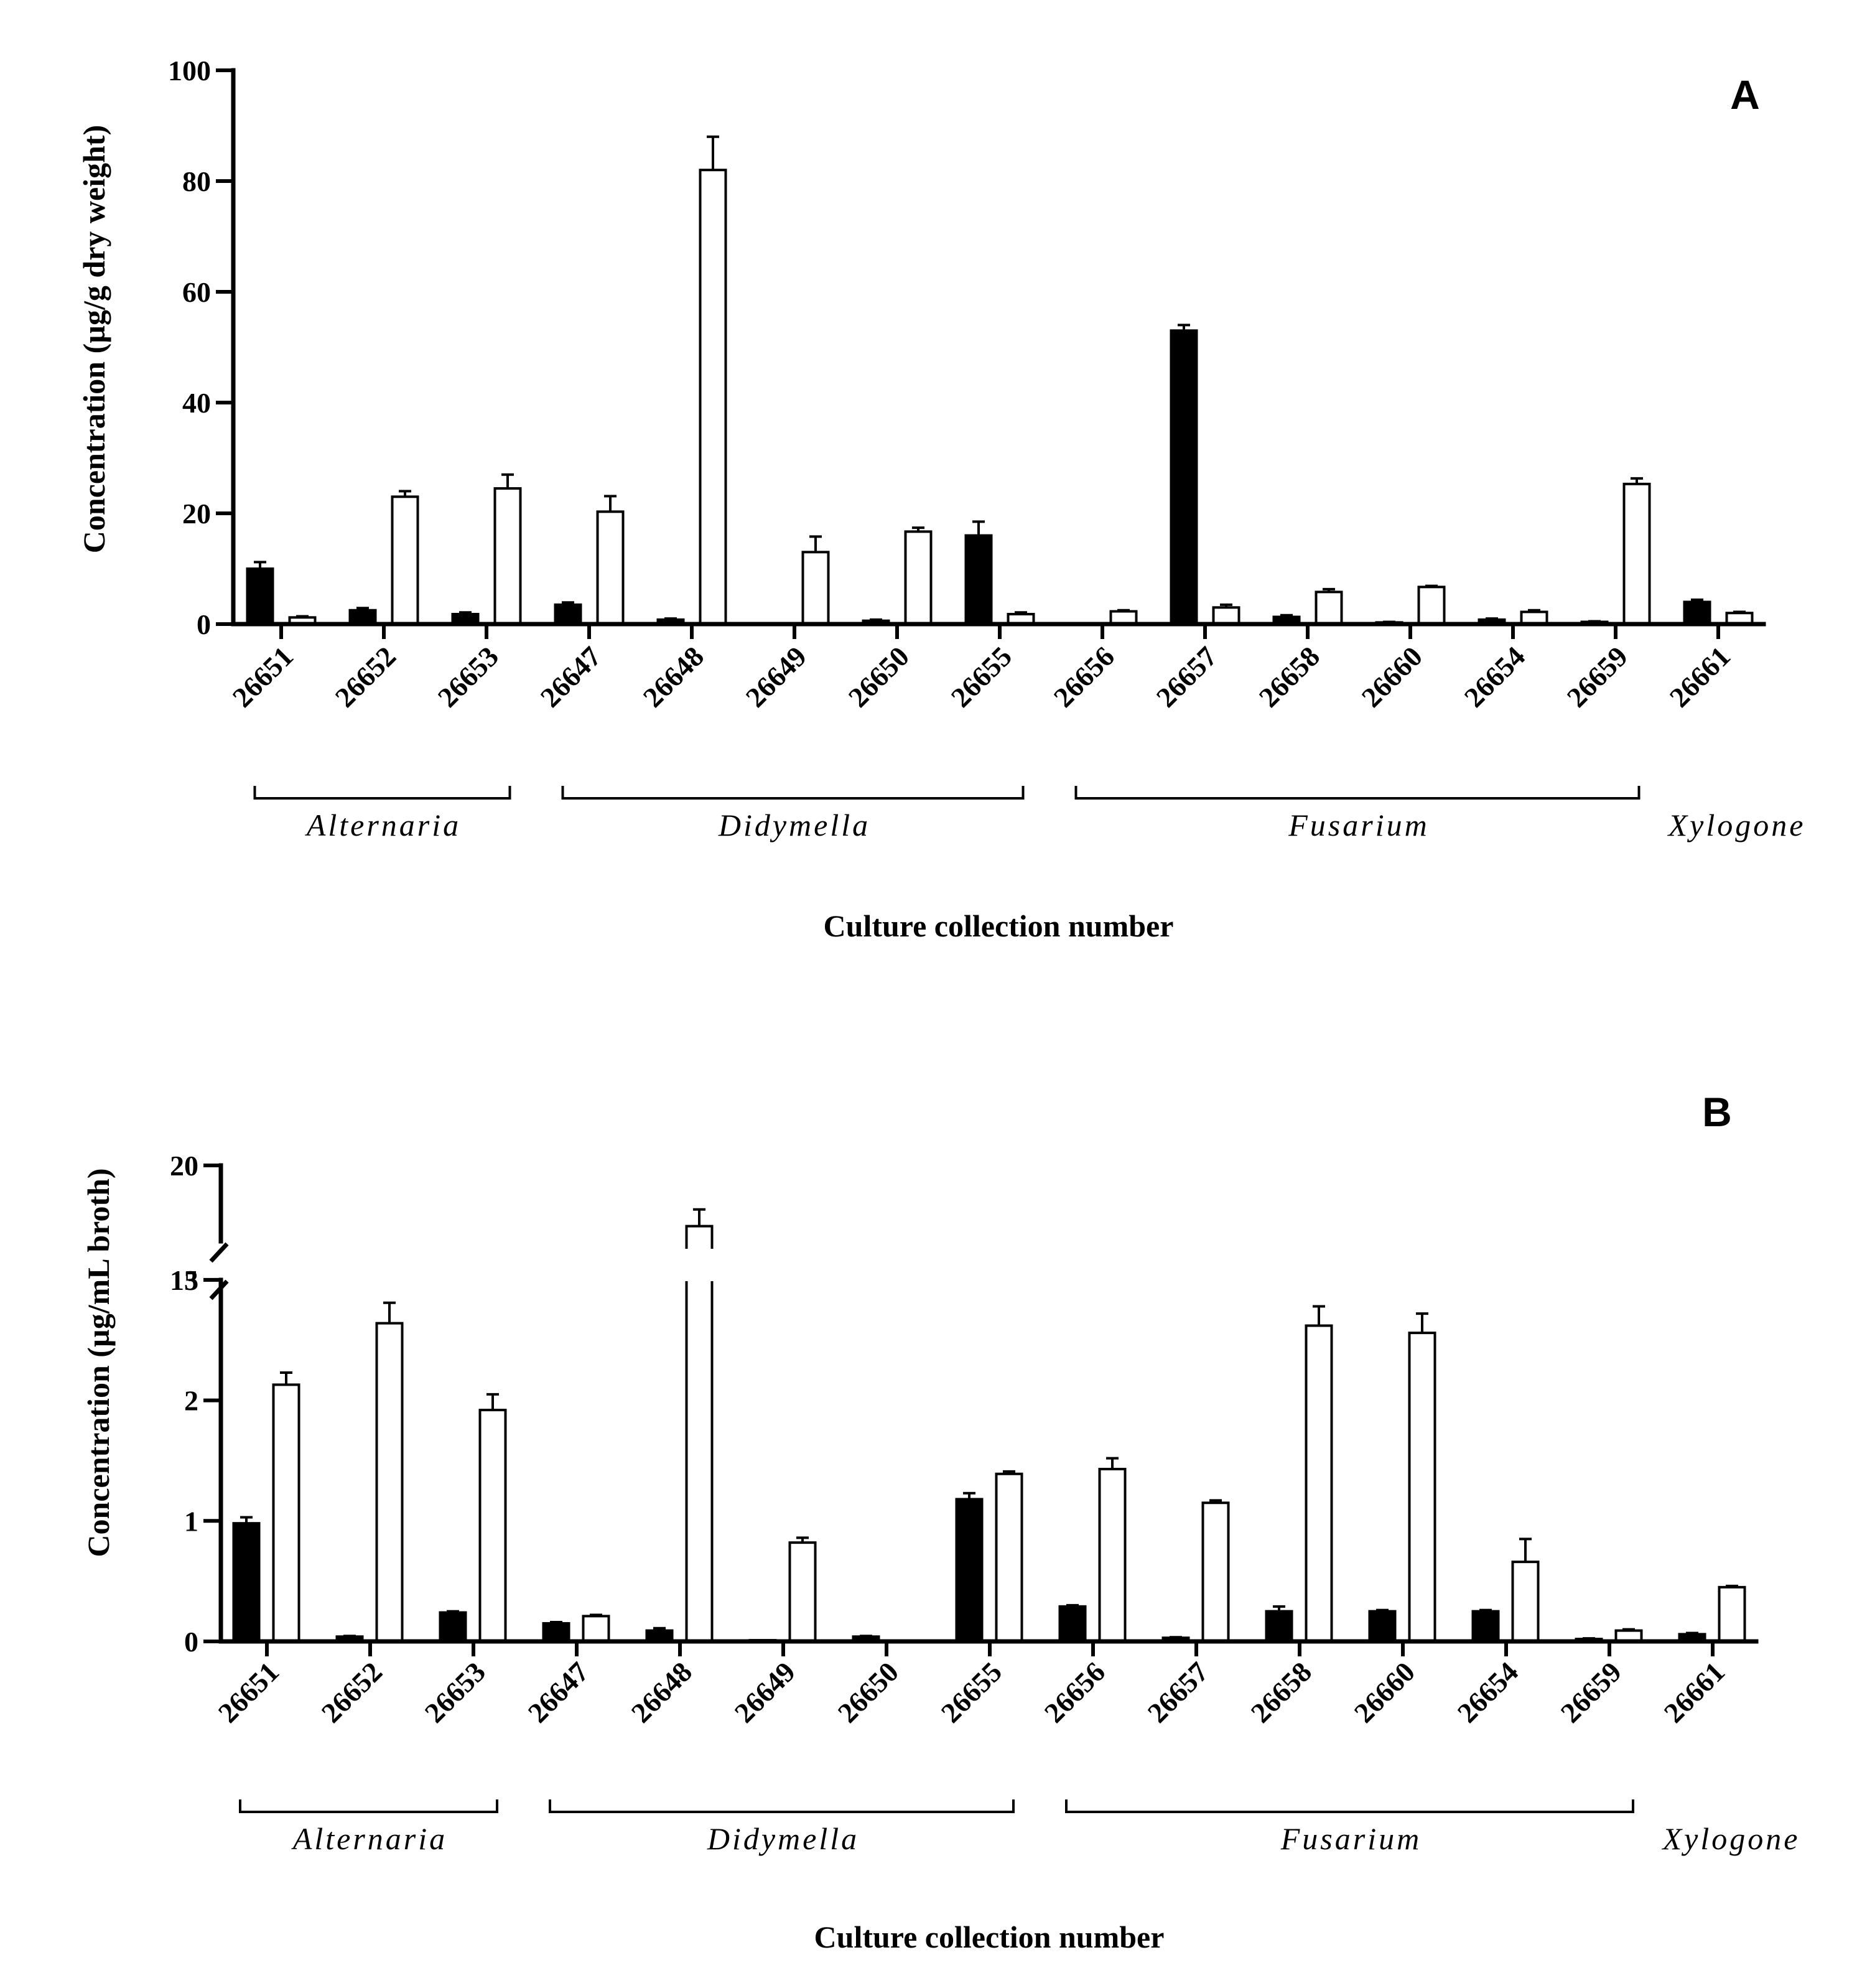 Image resolution: width=1857 pixels, height=1988 pixels. I want to click on y-tick-label: 60, so click(197, 292).